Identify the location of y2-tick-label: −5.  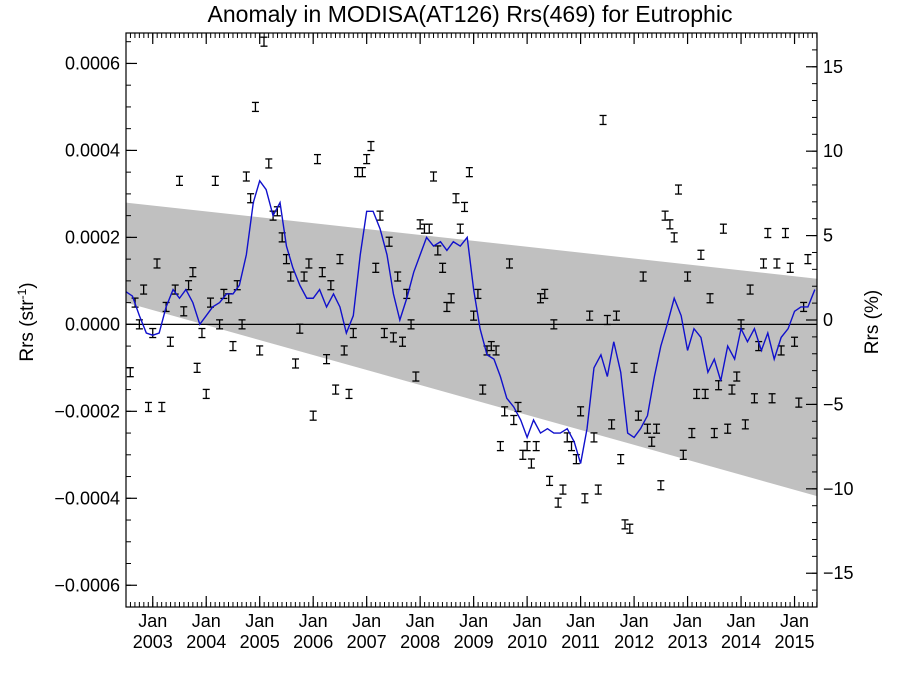
(833, 404).